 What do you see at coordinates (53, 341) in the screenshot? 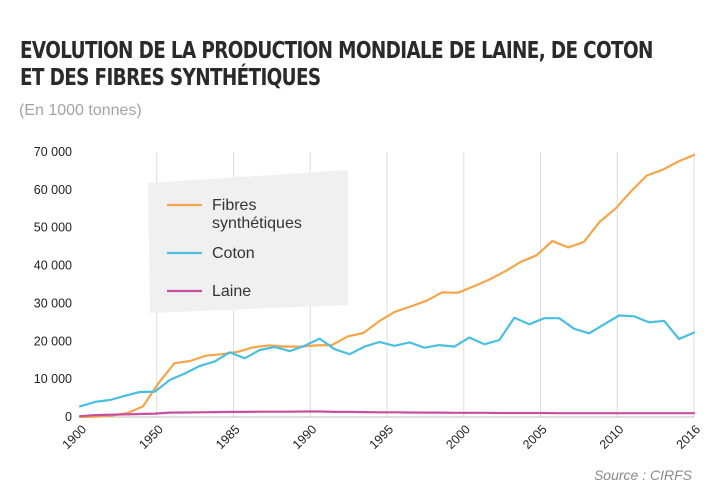
I see `y-tick-label: 20 000` at bounding box center [53, 341].